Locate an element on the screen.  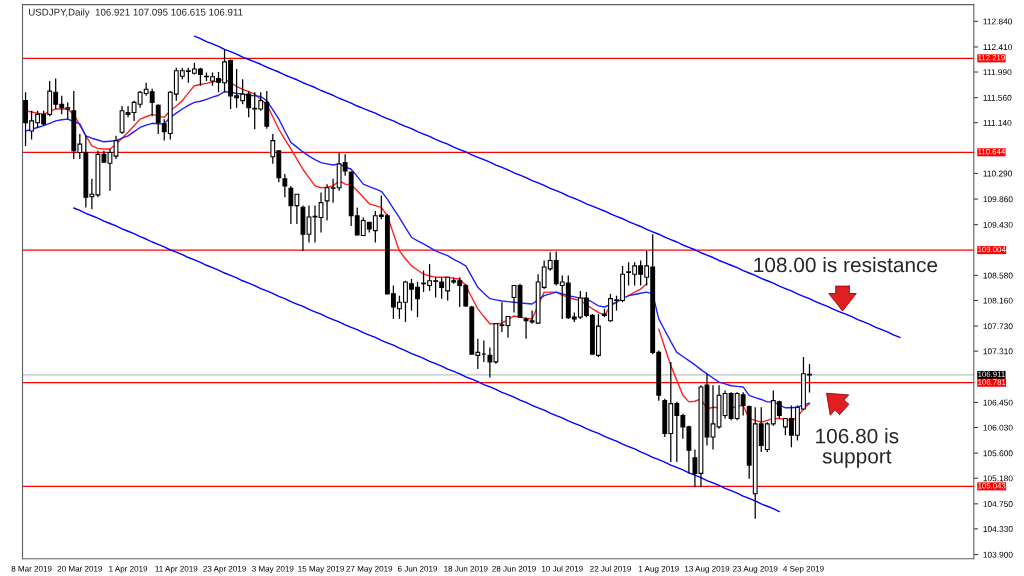
x-tick-label: 23 Aug 2019 is located at coordinates (755, 569).